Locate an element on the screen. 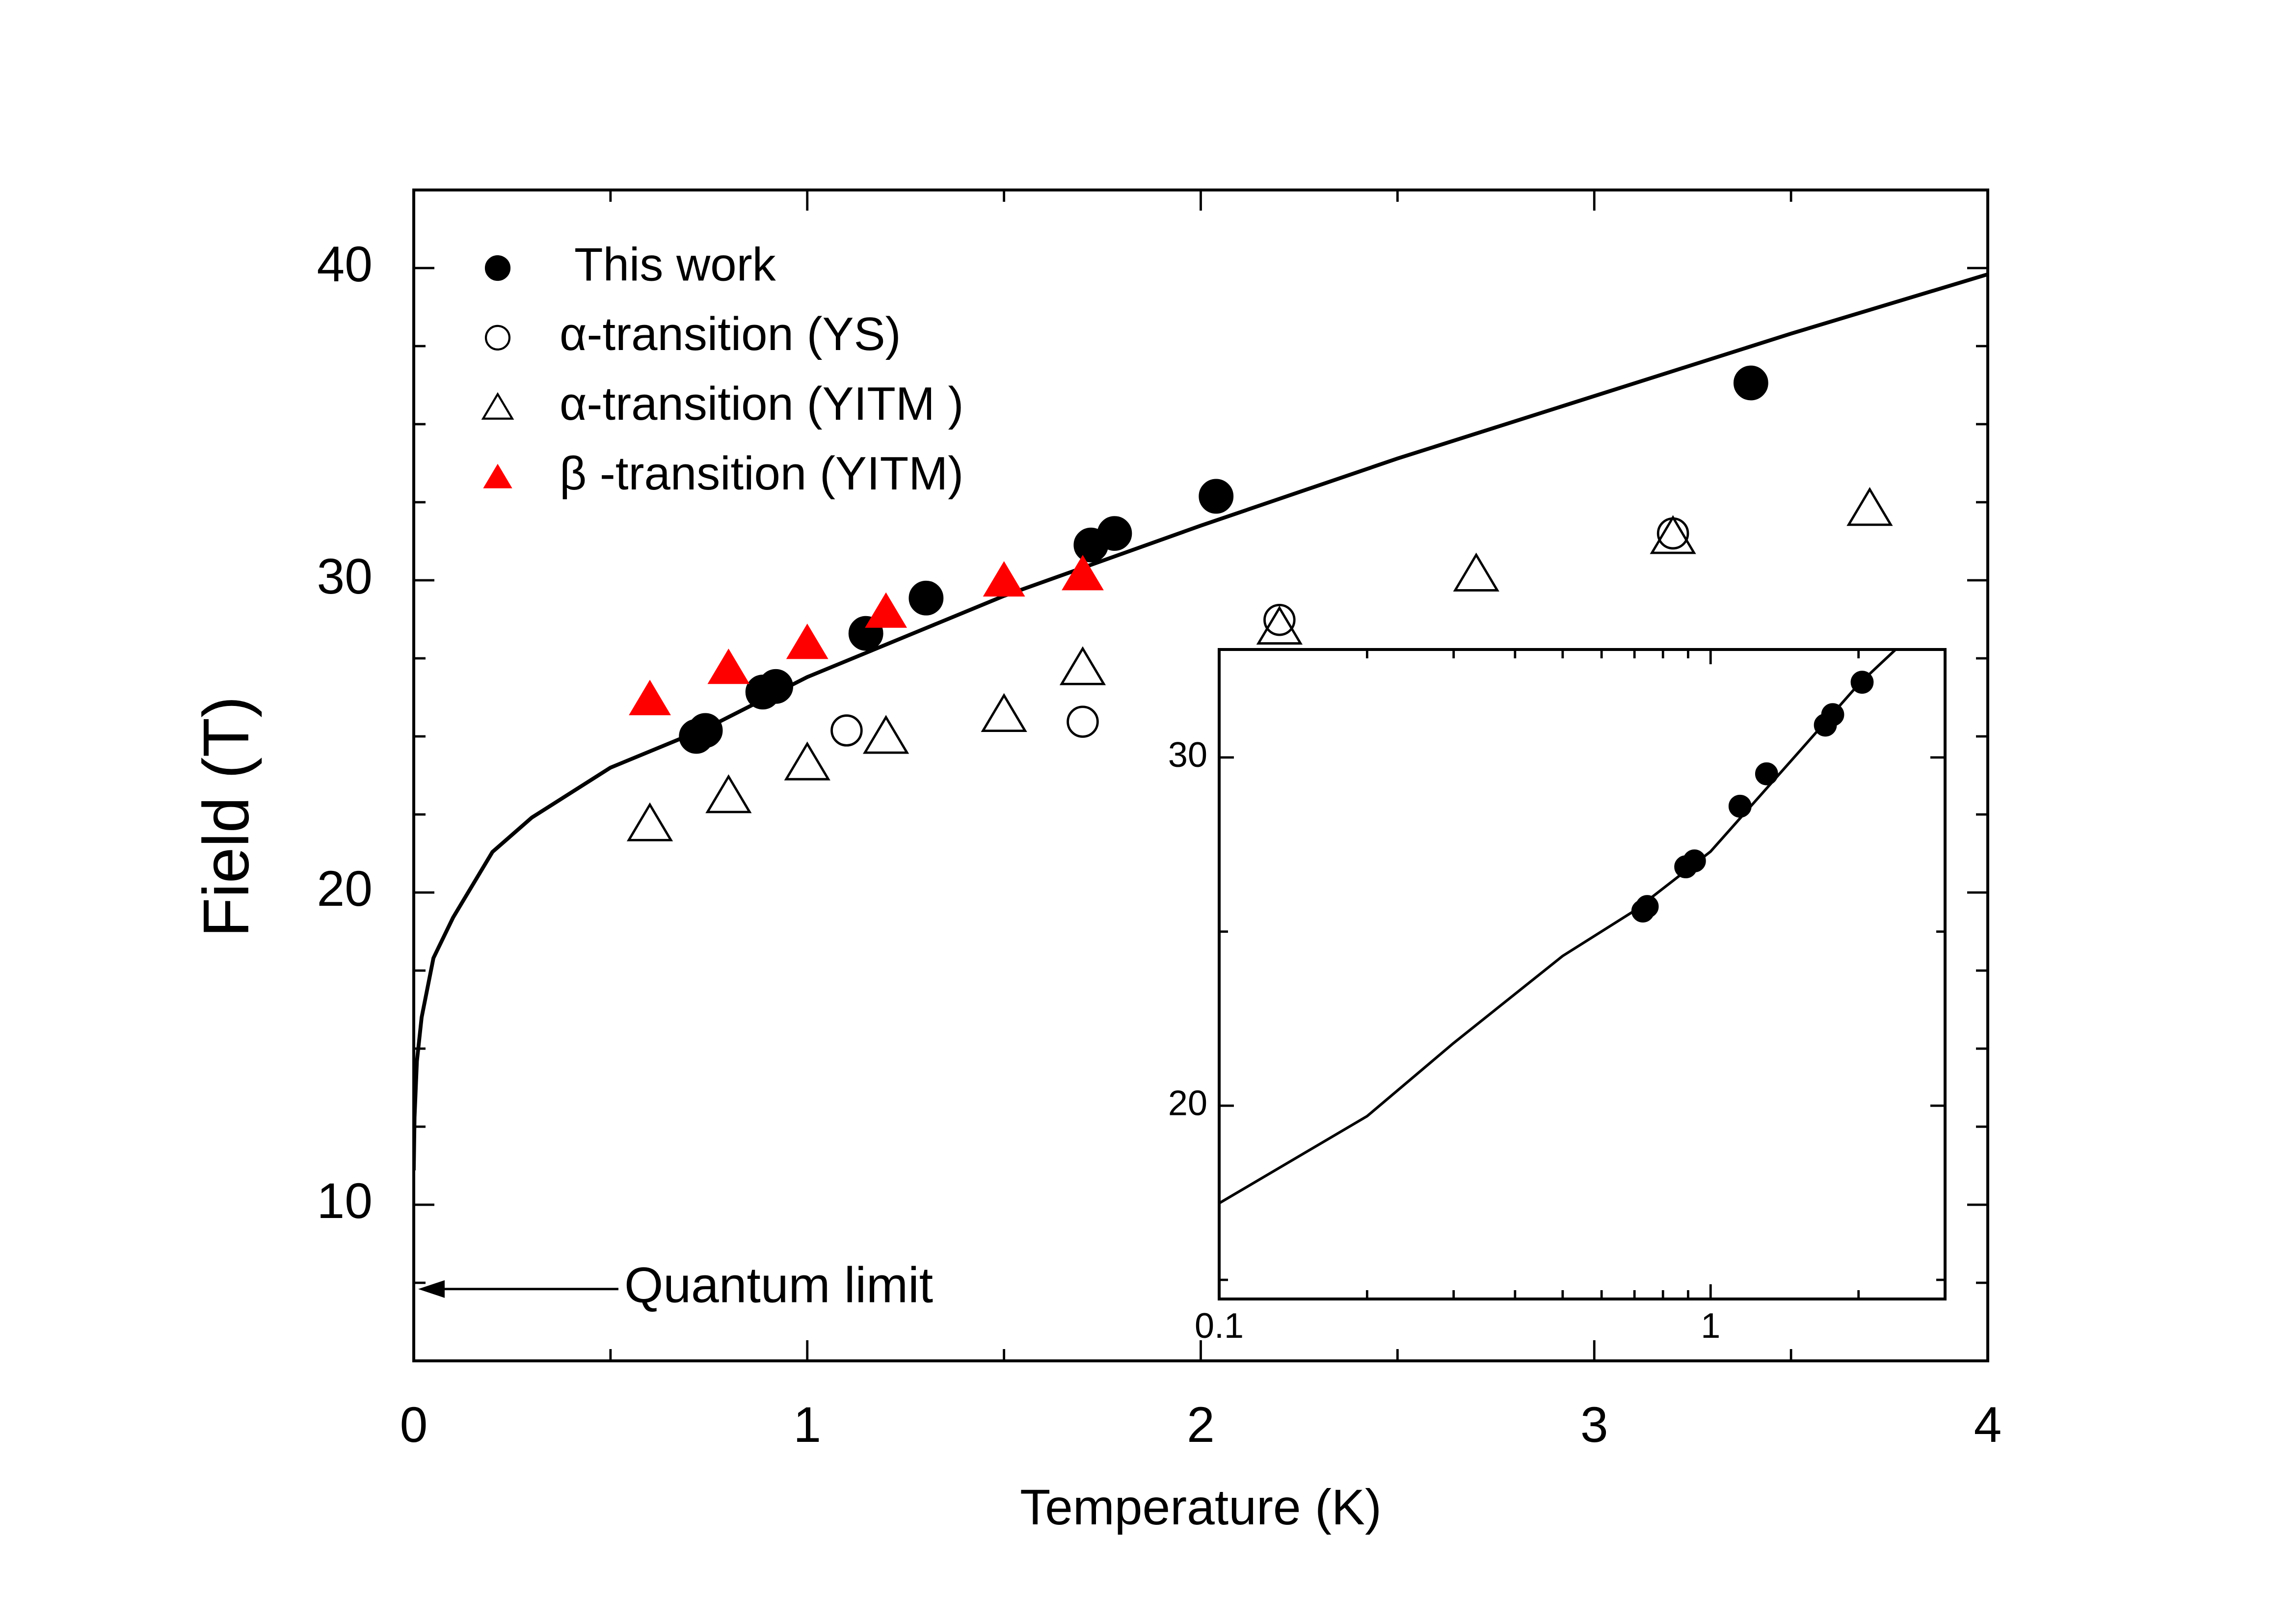  data-layer is located at coordinates (1558, 927).